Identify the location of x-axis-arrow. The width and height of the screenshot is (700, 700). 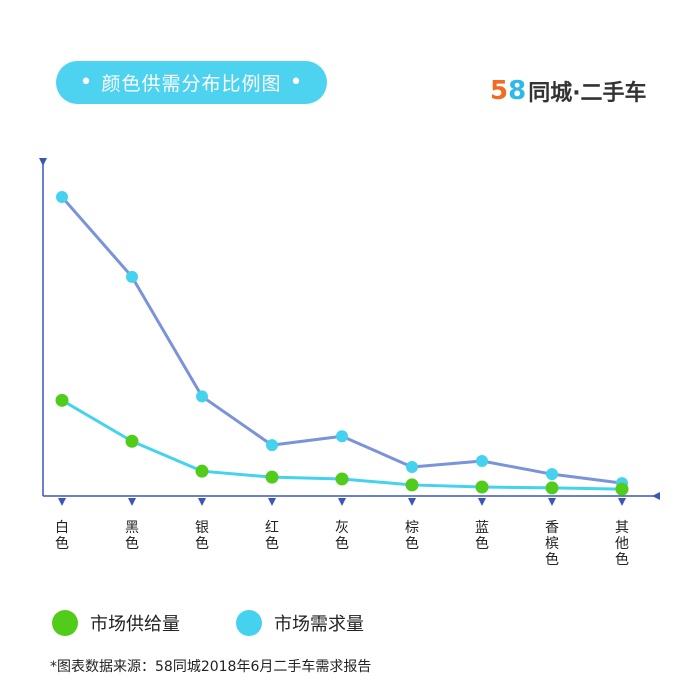
(656, 496).